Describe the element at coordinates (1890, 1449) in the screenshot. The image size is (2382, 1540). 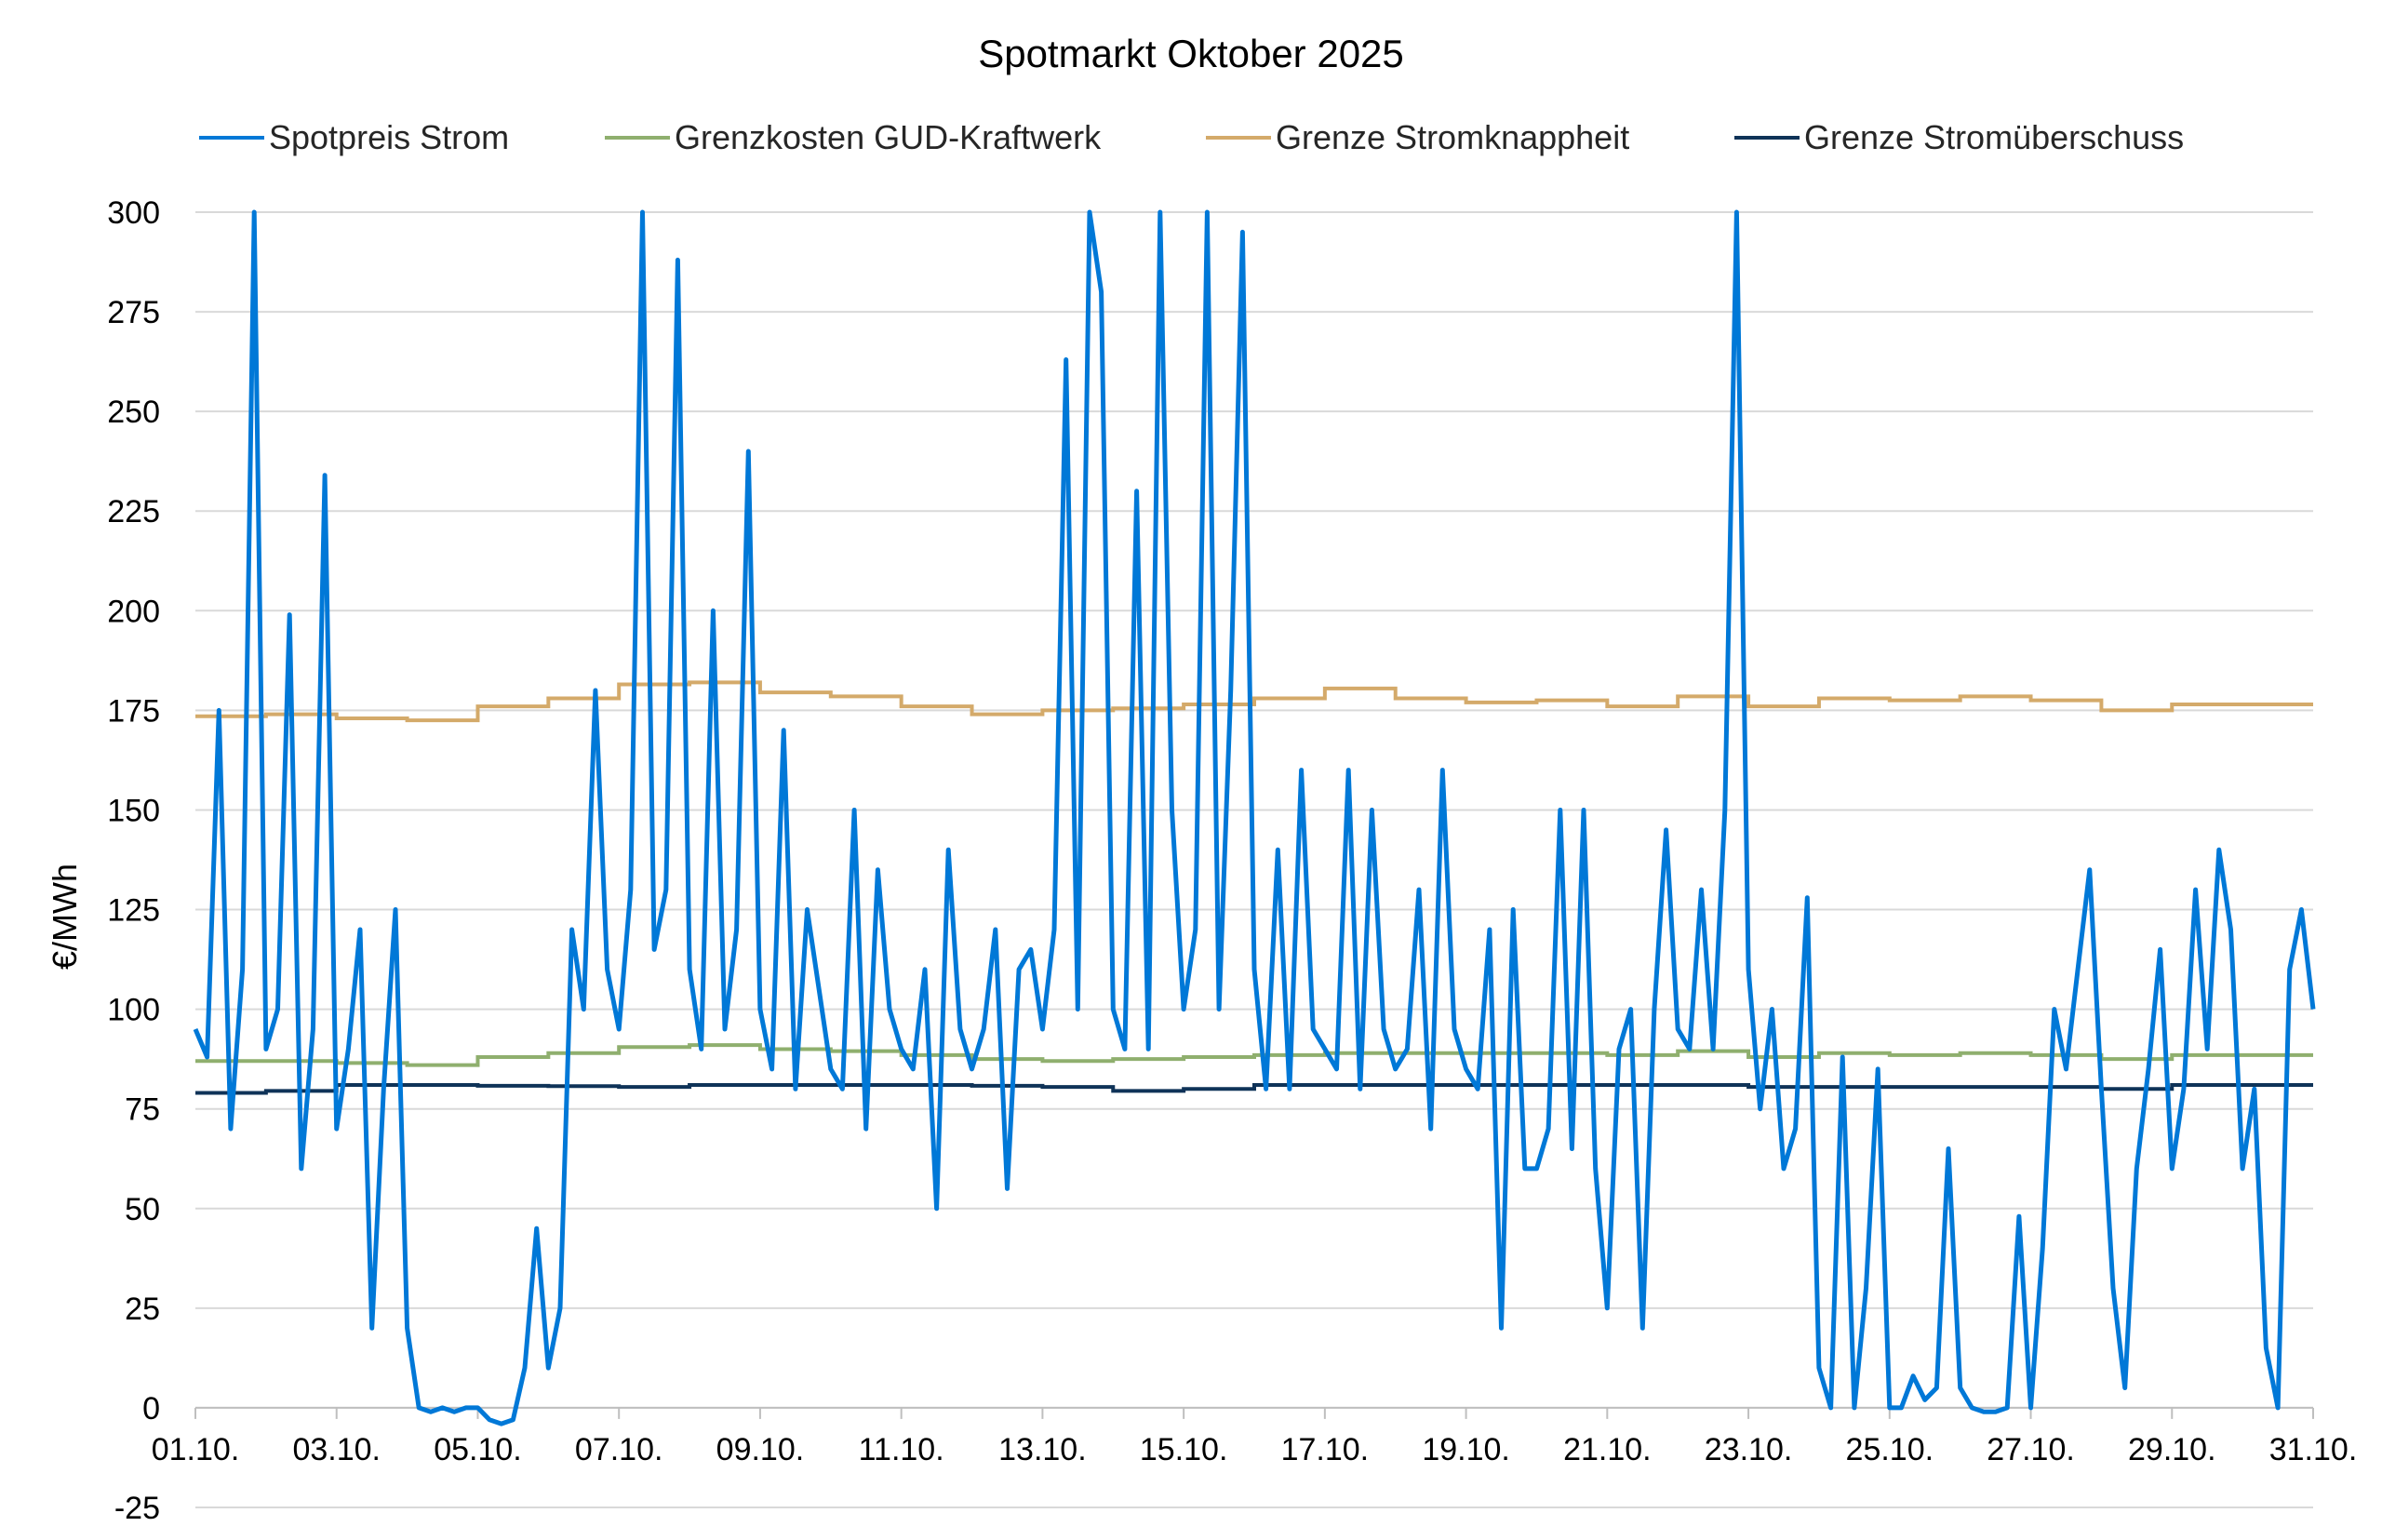
I see `x-tick-label: 25.10.` at that location.